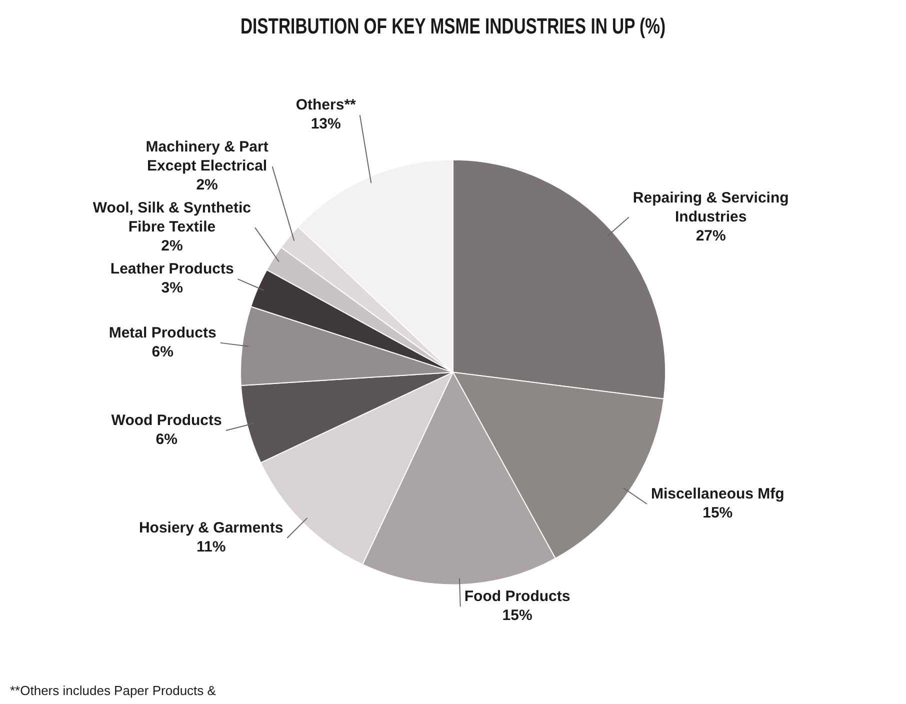  I want to click on data-label: 27%, so click(711, 235).